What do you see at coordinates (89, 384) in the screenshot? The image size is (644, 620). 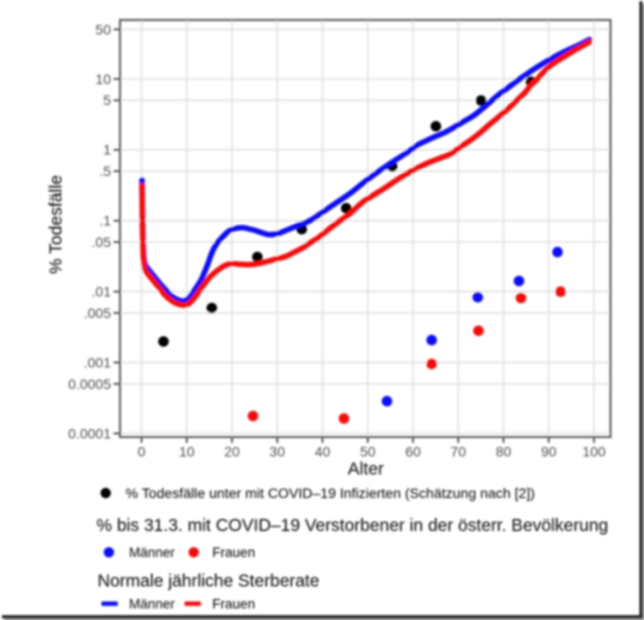 I see `svg-text: 0.0005` at bounding box center [89, 384].